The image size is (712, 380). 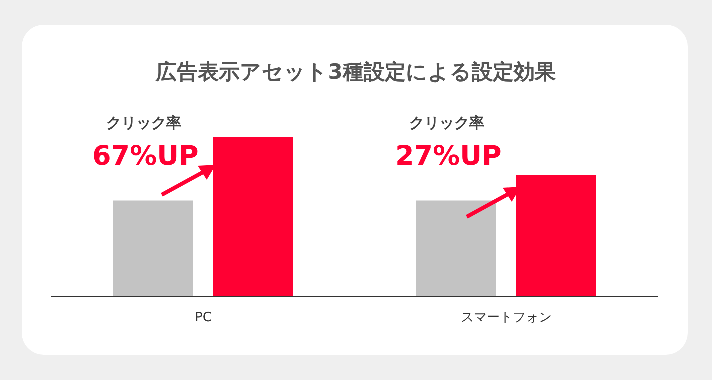 What do you see at coordinates (145, 156) in the screenshot?
I see `annotation: 67%UP` at bounding box center [145, 156].